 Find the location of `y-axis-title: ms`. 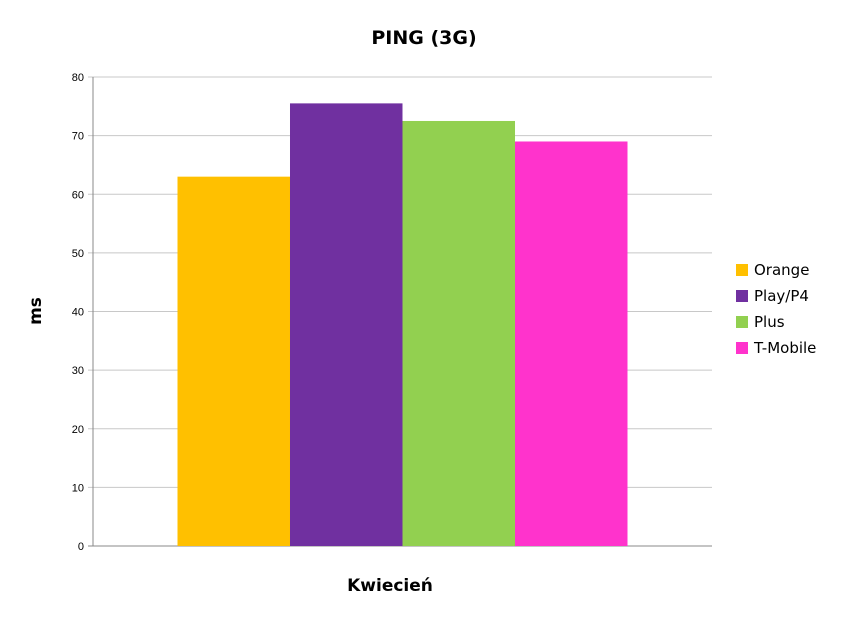

y-axis-title: ms is located at coordinates (36, 311).